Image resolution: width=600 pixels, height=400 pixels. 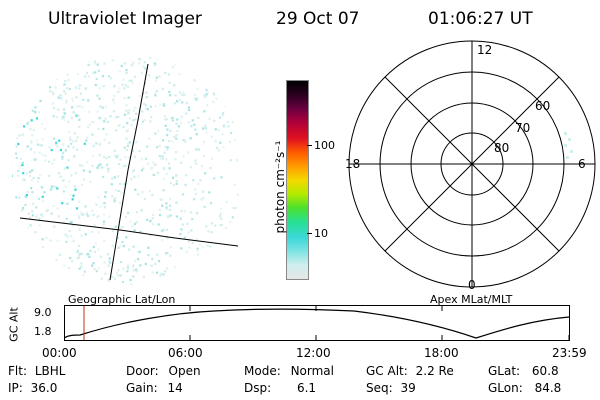 I want to click on mlt-label-6: 6, so click(x=582, y=164).